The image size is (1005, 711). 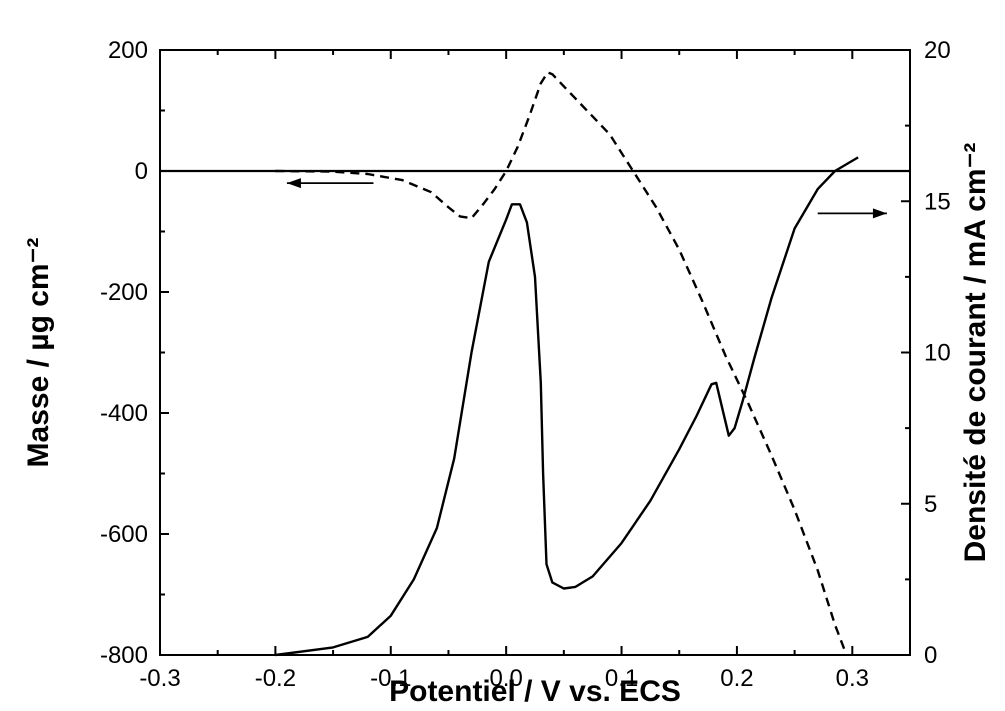 What do you see at coordinates (937, 201) in the screenshot?
I see `y-right-tick-label: 15` at bounding box center [937, 201].